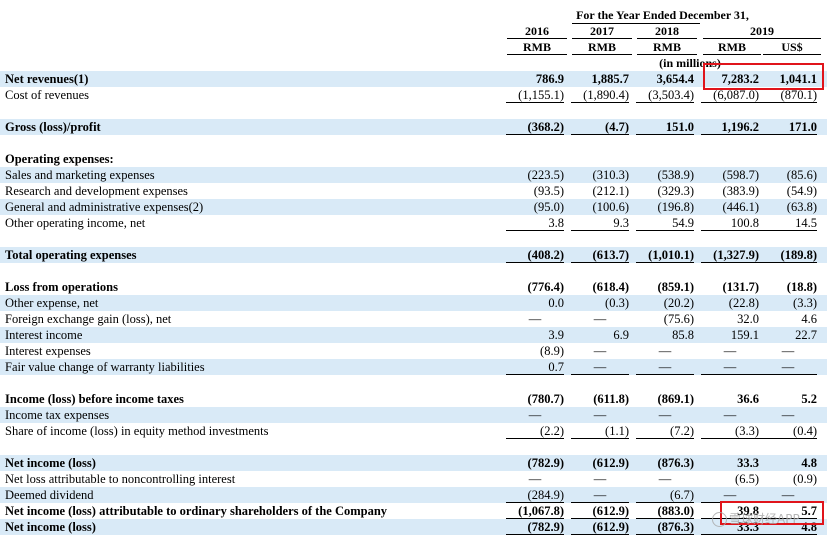  I want to click on cell-value: (310.3), so click(610, 175).